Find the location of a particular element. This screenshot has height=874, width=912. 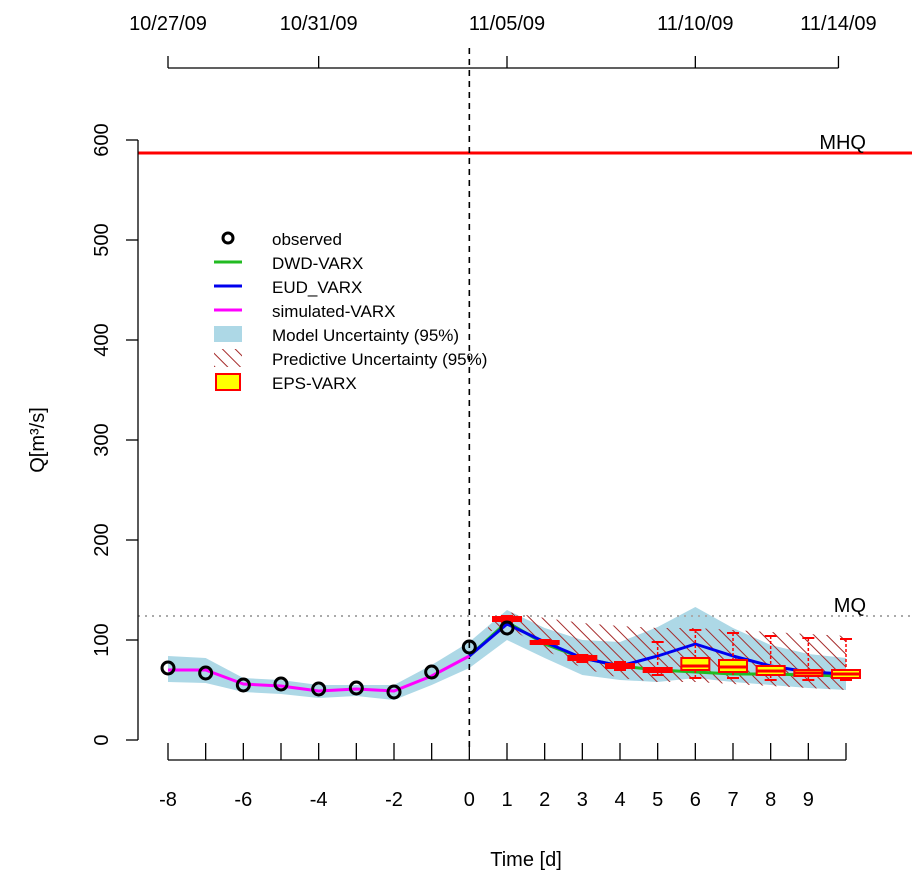

x-tick-label-9: 5 is located at coordinates (657, 800).